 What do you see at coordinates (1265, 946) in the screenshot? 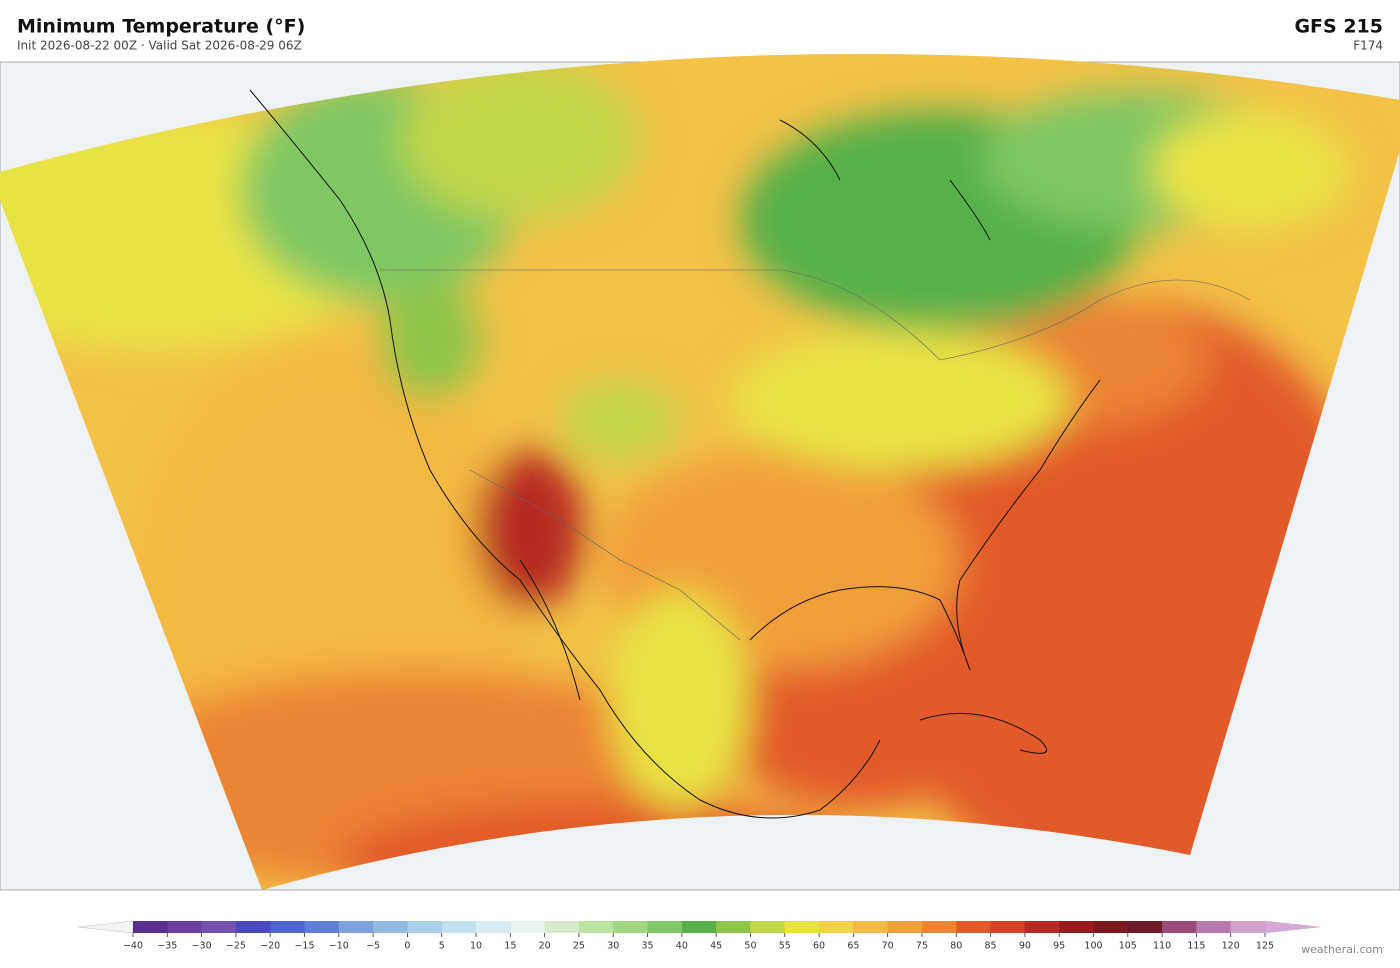
I see `tick-label: 125` at bounding box center [1265, 946].